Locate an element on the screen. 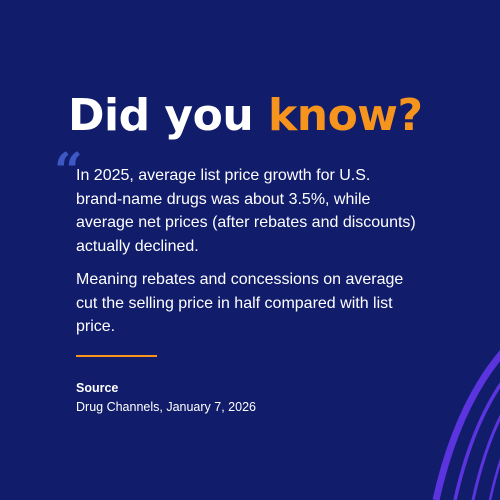  headline-part-1: Did you is located at coordinates (168, 115).